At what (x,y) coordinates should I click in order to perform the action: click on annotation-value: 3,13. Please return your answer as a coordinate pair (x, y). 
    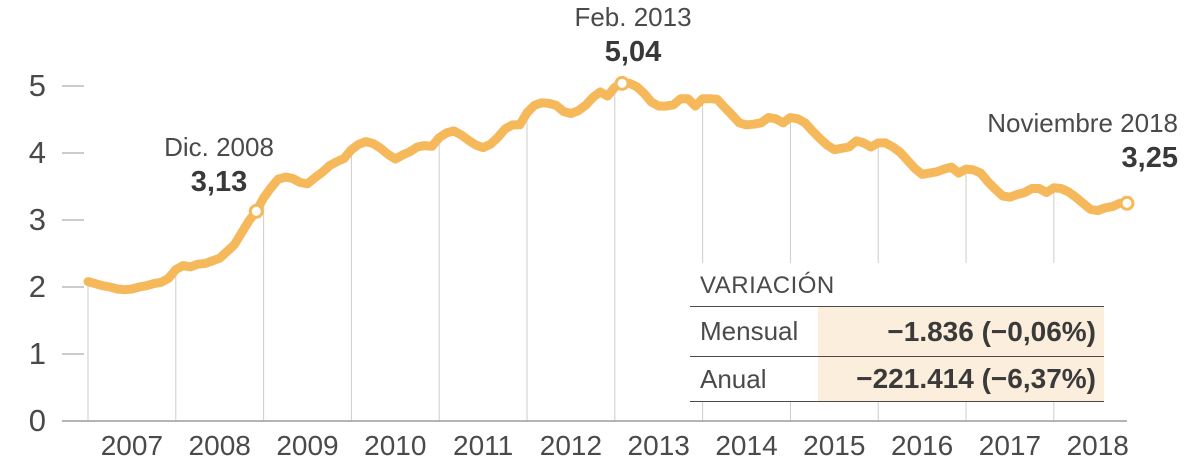
    Looking at the image, I should click on (219, 182).